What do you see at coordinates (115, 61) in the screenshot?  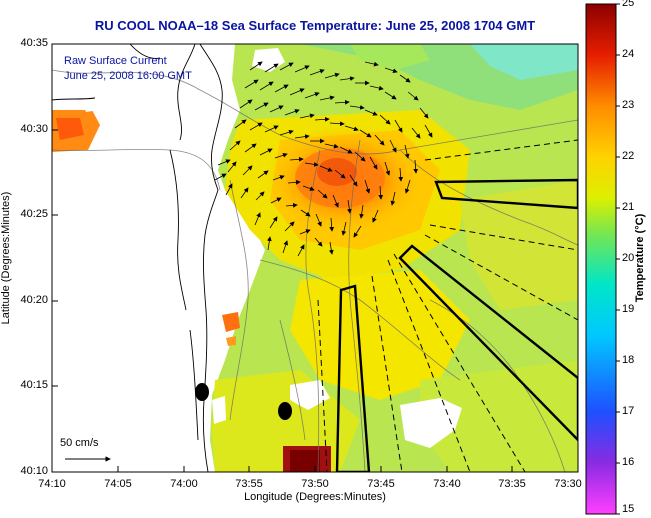 I see `annotation-current-label: Raw Surface Current` at bounding box center [115, 61].